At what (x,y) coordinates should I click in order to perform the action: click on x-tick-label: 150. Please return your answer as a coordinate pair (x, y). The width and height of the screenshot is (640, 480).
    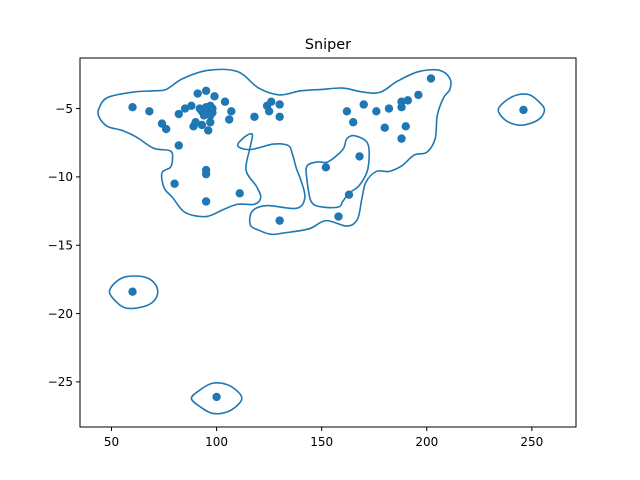
    Looking at the image, I should click on (321, 442).